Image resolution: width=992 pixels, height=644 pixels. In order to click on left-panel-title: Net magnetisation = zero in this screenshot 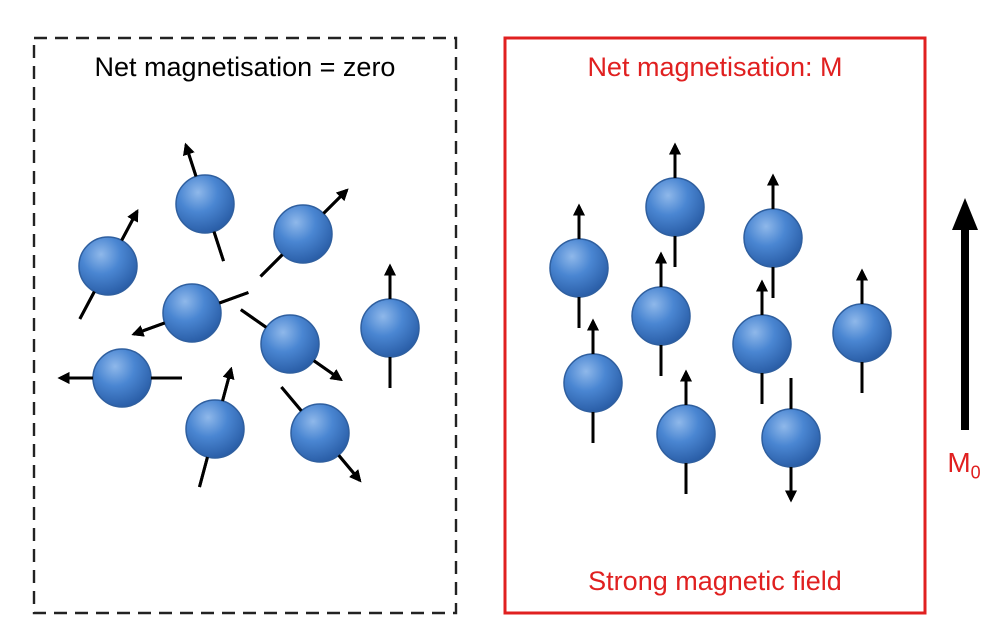, I will do `click(245, 67)`.